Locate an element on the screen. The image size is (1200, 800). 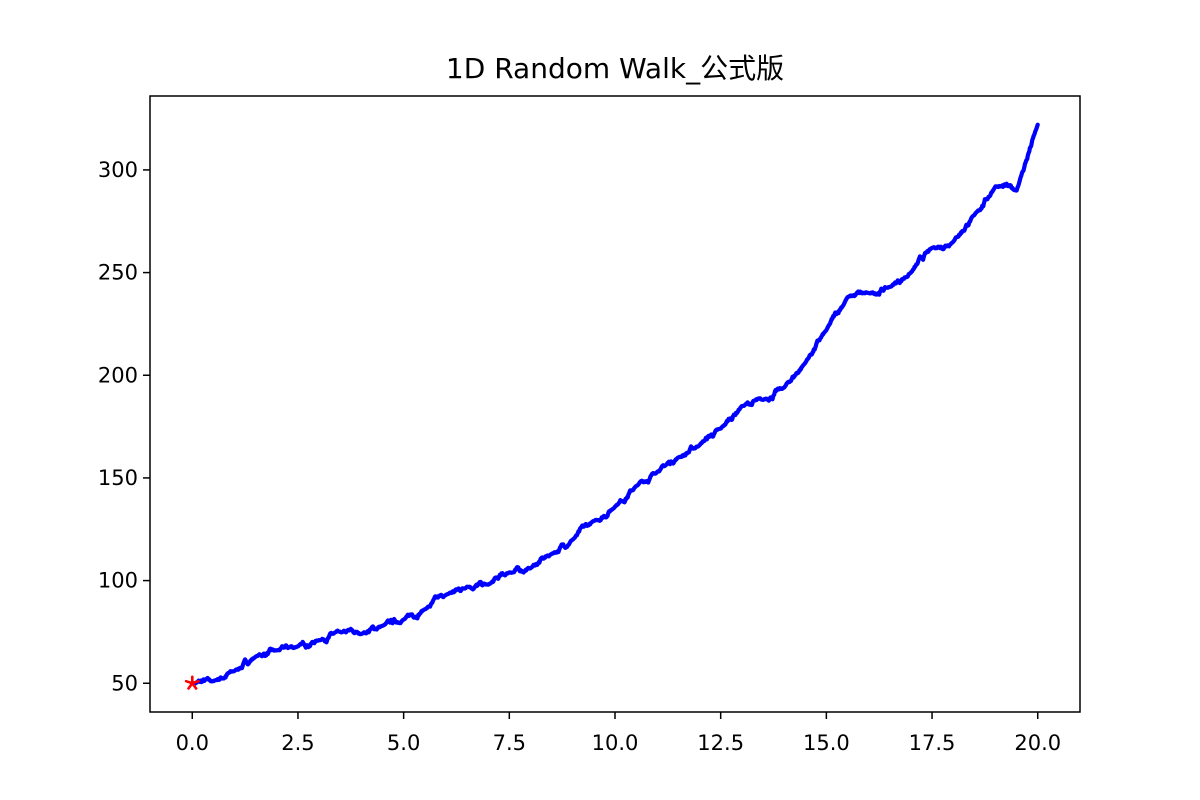
y-tick-label: 150 is located at coordinates (118, 478).